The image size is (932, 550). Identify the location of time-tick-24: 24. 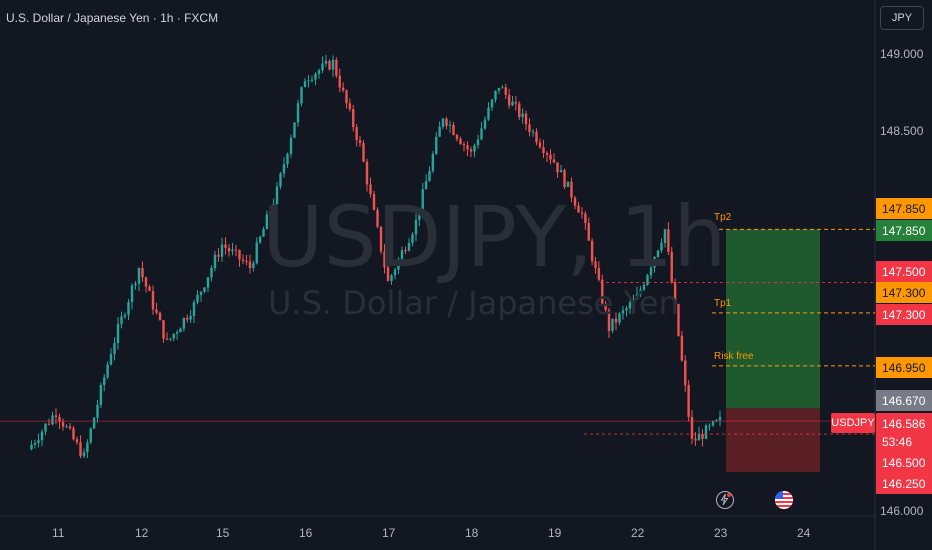
(804, 533).